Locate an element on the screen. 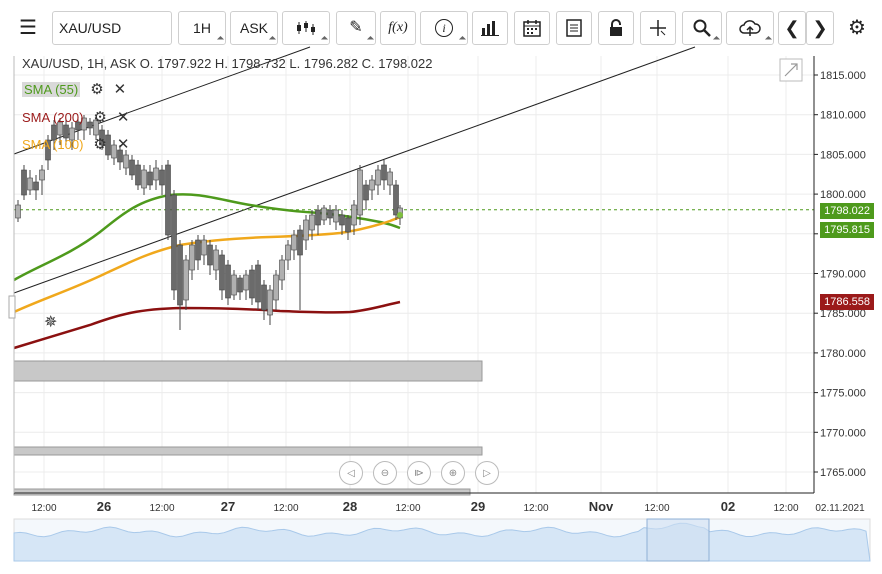  draw-tool-button: ✎ is located at coordinates (356, 28).